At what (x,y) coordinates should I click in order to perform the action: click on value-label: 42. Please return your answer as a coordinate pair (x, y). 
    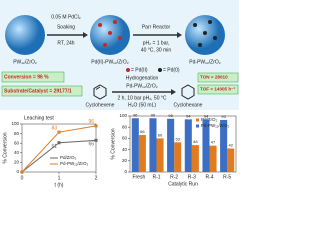
    Looking at the image, I should click on (230, 145).